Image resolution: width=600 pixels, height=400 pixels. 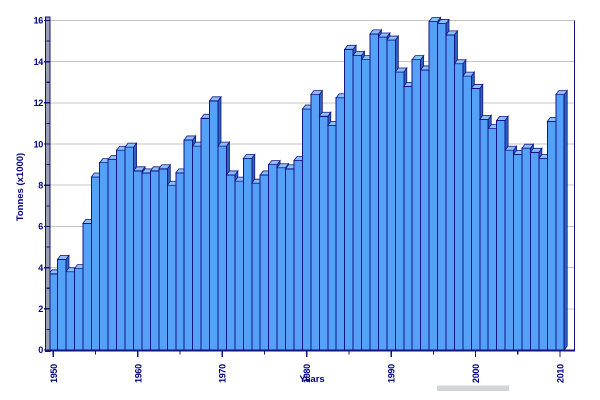 I want to click on x-tick-label-2010: 2010, so click(x=561, y=373).